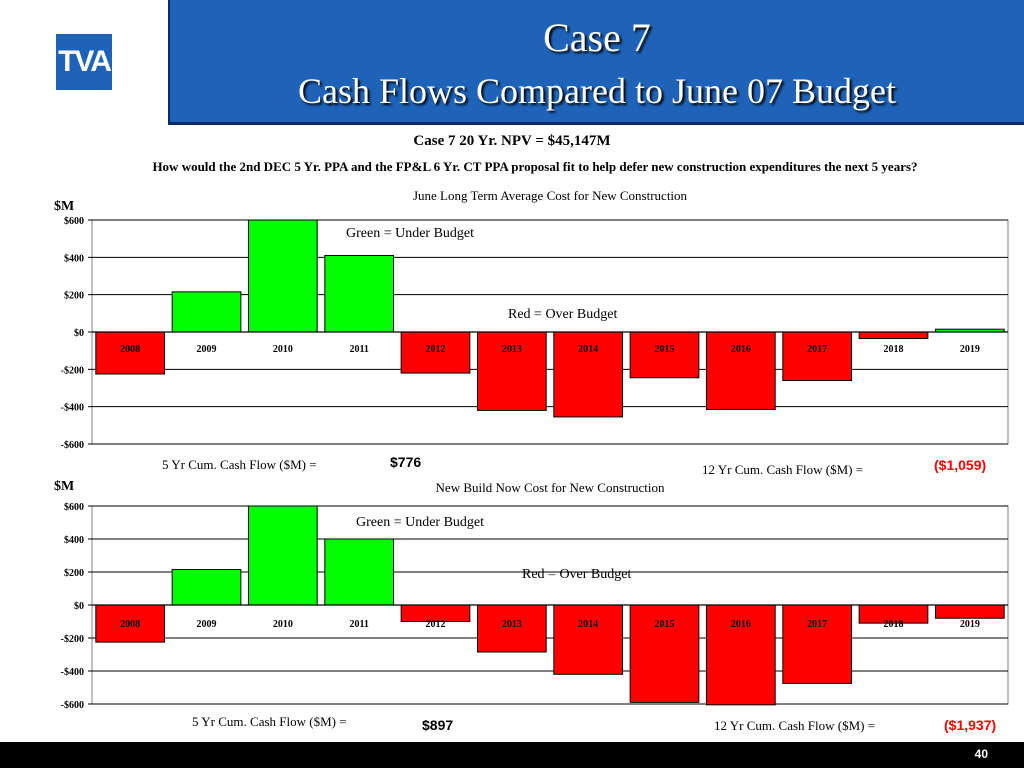 The height and width of the screenshot is (768, 1024). I want to click on page-number: 40, so click(981, 754).